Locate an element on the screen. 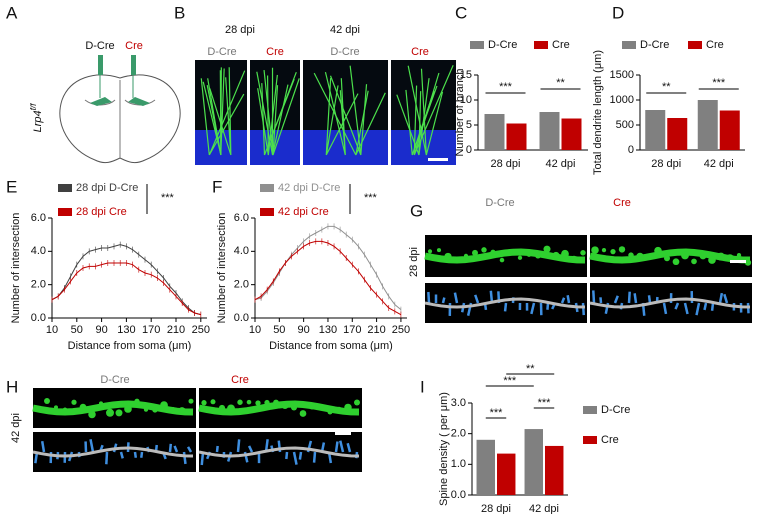  panel-letter: B is located at coordinates (179, 12).